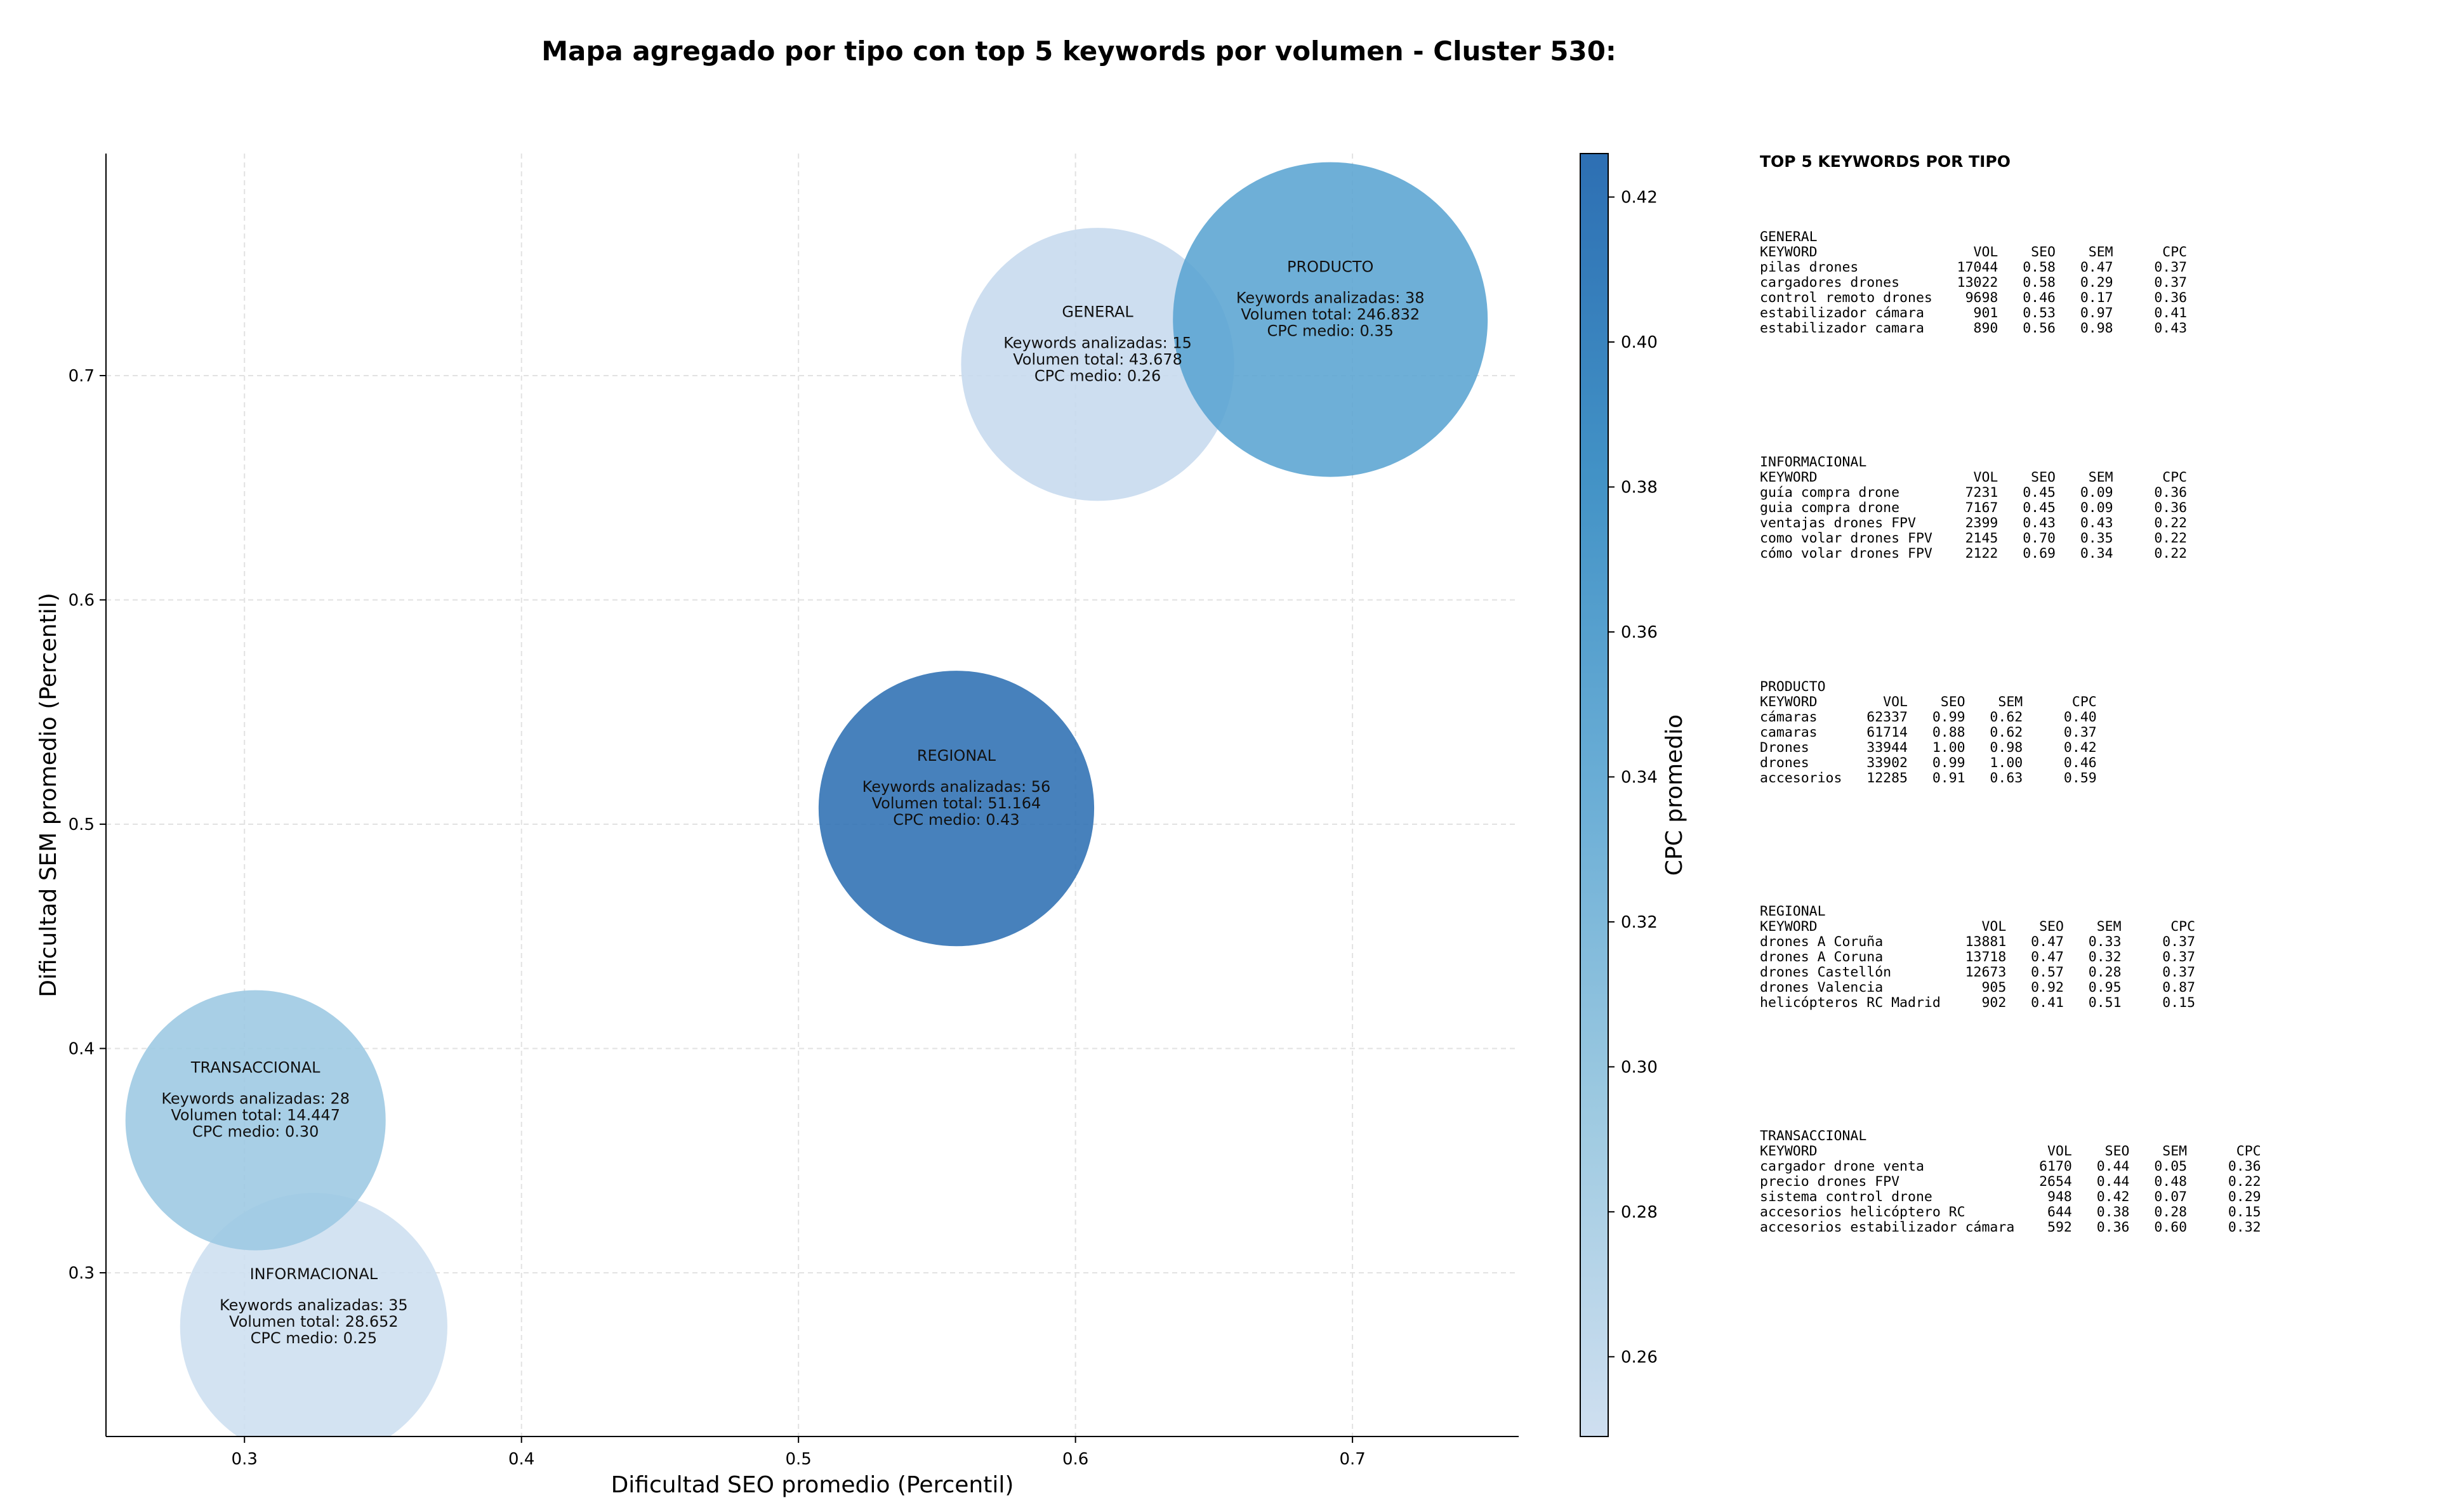 The image size is (2437, 1512). I want to click on x-tick-label: 0.4, so click(521, 1460).